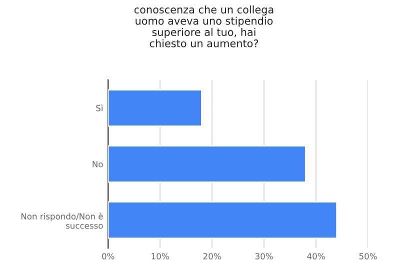 The image size is (408, 272). What do you see at coordinates (160, 256) in the screenshot?
I see `x-tick-label: 10%` at bounding box center [160, 256].